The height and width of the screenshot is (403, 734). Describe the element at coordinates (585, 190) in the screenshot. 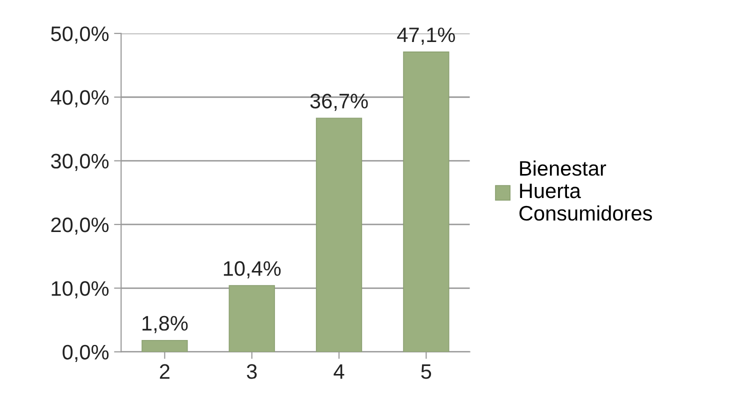

I see `legend-label: Bienestar Huerta Consumidores` at that location.